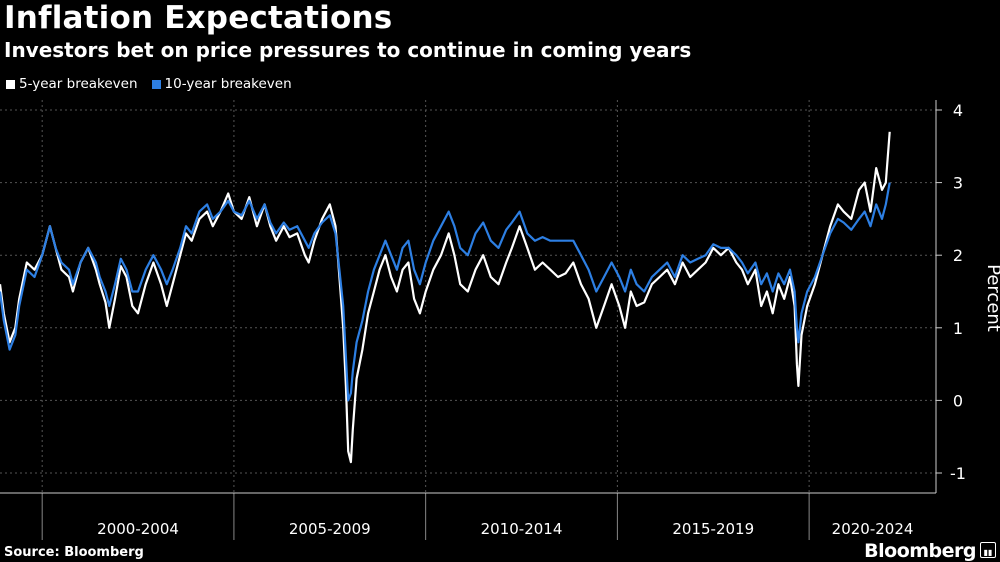  I want to click on y-tick-label: 2, so click(958, 255).